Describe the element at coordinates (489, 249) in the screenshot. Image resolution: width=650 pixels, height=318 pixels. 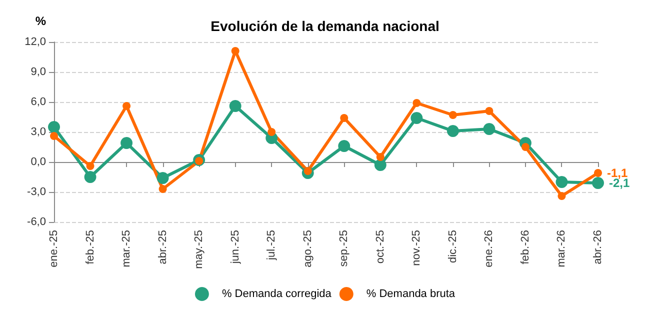
I see `x-tick-label: ene.-26` at that location.